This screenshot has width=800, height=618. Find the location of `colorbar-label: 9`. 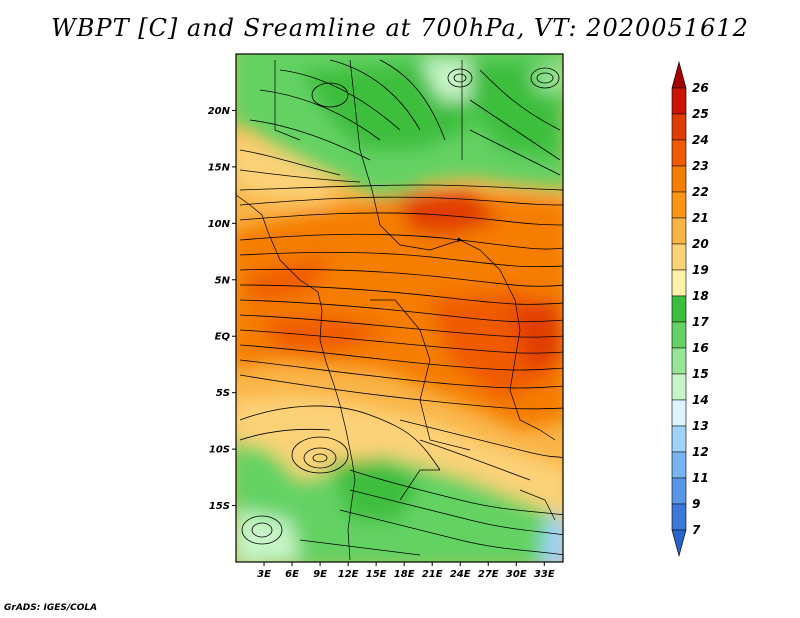

colorbar-label: 9 is located at coordinates (696, 504).